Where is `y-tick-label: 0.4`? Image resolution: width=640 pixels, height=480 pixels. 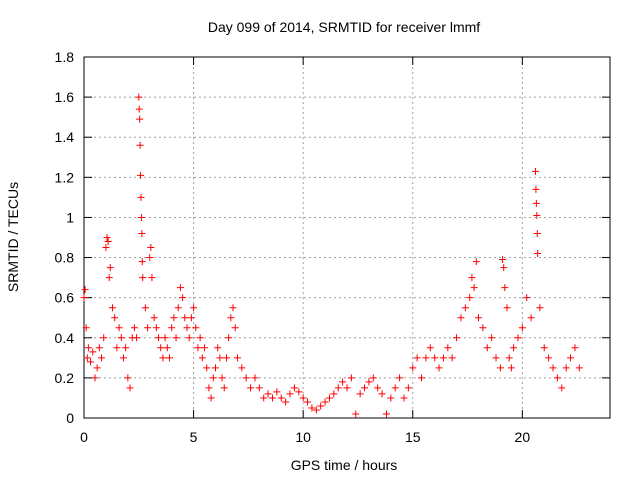
y-tick-label: 0.4 is located at coordinates (65, 338).